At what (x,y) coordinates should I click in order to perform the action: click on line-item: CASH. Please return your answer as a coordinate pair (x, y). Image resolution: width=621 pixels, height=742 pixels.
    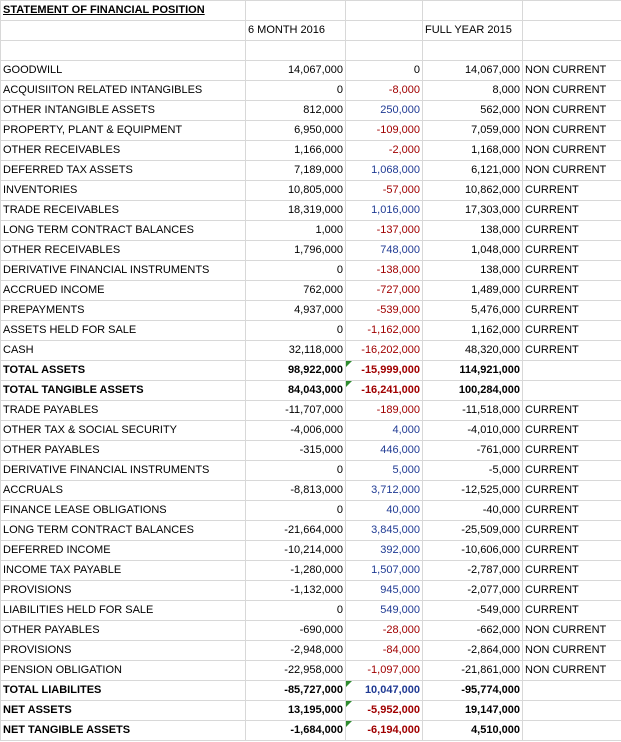
    Looking at the image, I should click on (123, 350).